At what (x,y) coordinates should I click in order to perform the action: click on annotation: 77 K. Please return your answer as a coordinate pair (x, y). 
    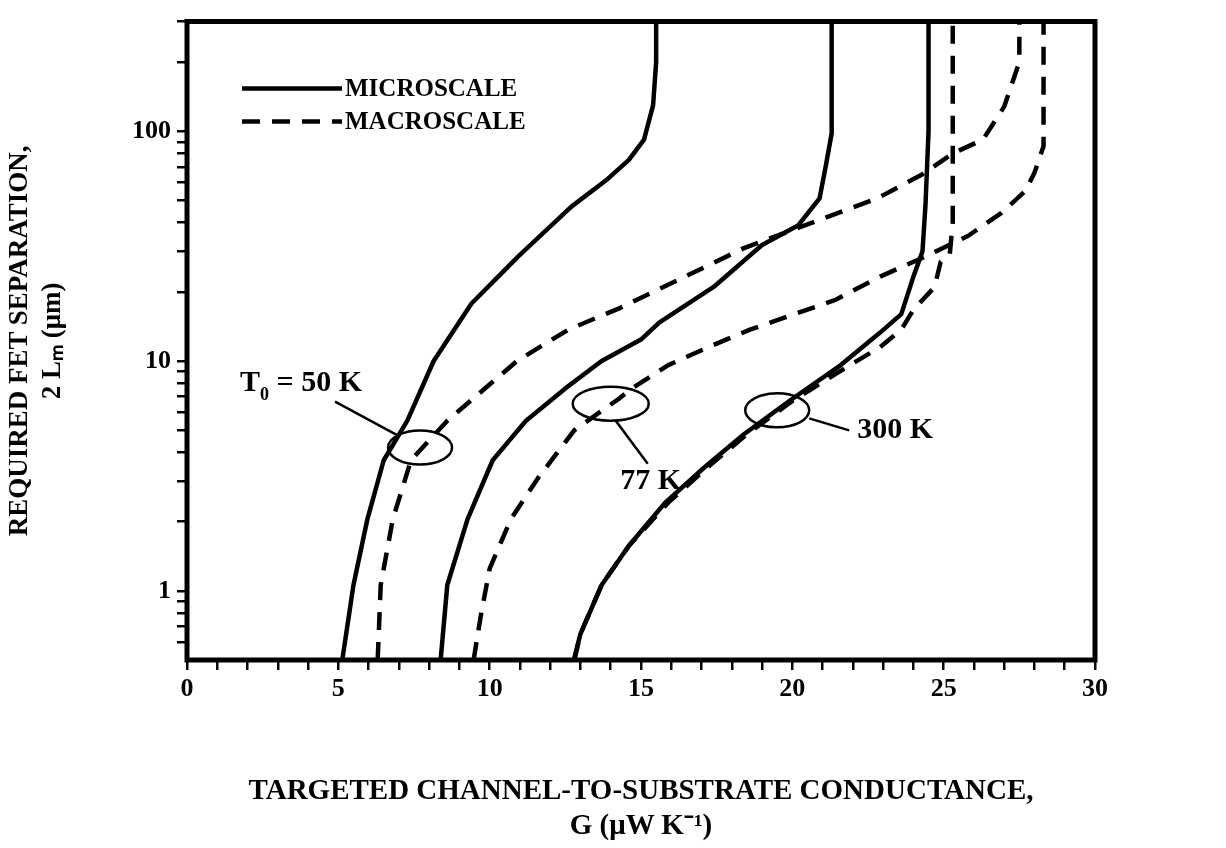
    Looking at the image, I should click on (651, 479).